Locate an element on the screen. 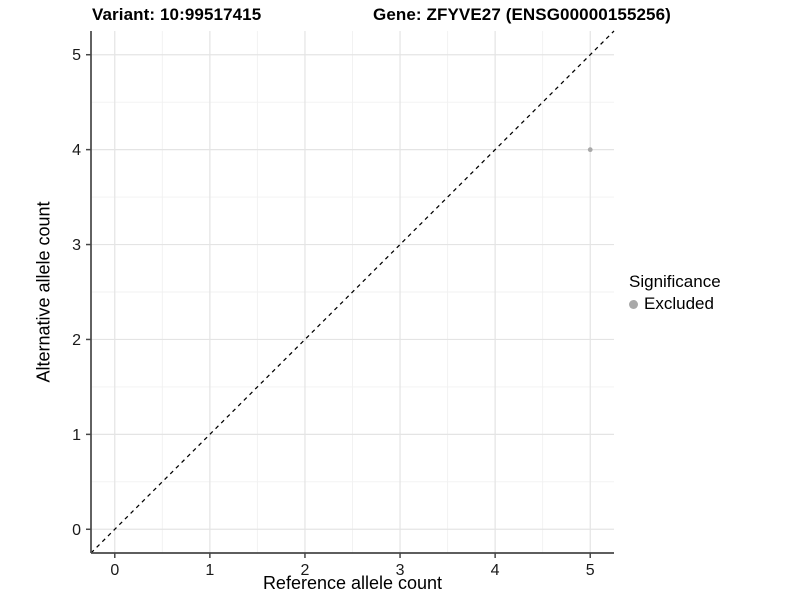 The image size is (800, 600). legend-item: Excluded is located at coordinates (675, 304).